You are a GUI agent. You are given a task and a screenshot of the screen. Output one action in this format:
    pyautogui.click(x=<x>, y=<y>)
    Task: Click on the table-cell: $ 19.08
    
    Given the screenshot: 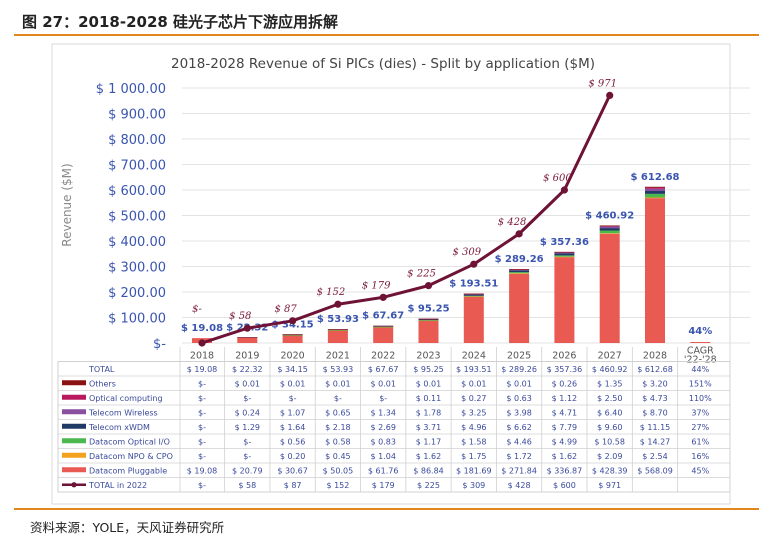 What is the action you would take?
    pyautogui.click(x=202, y=369)
    